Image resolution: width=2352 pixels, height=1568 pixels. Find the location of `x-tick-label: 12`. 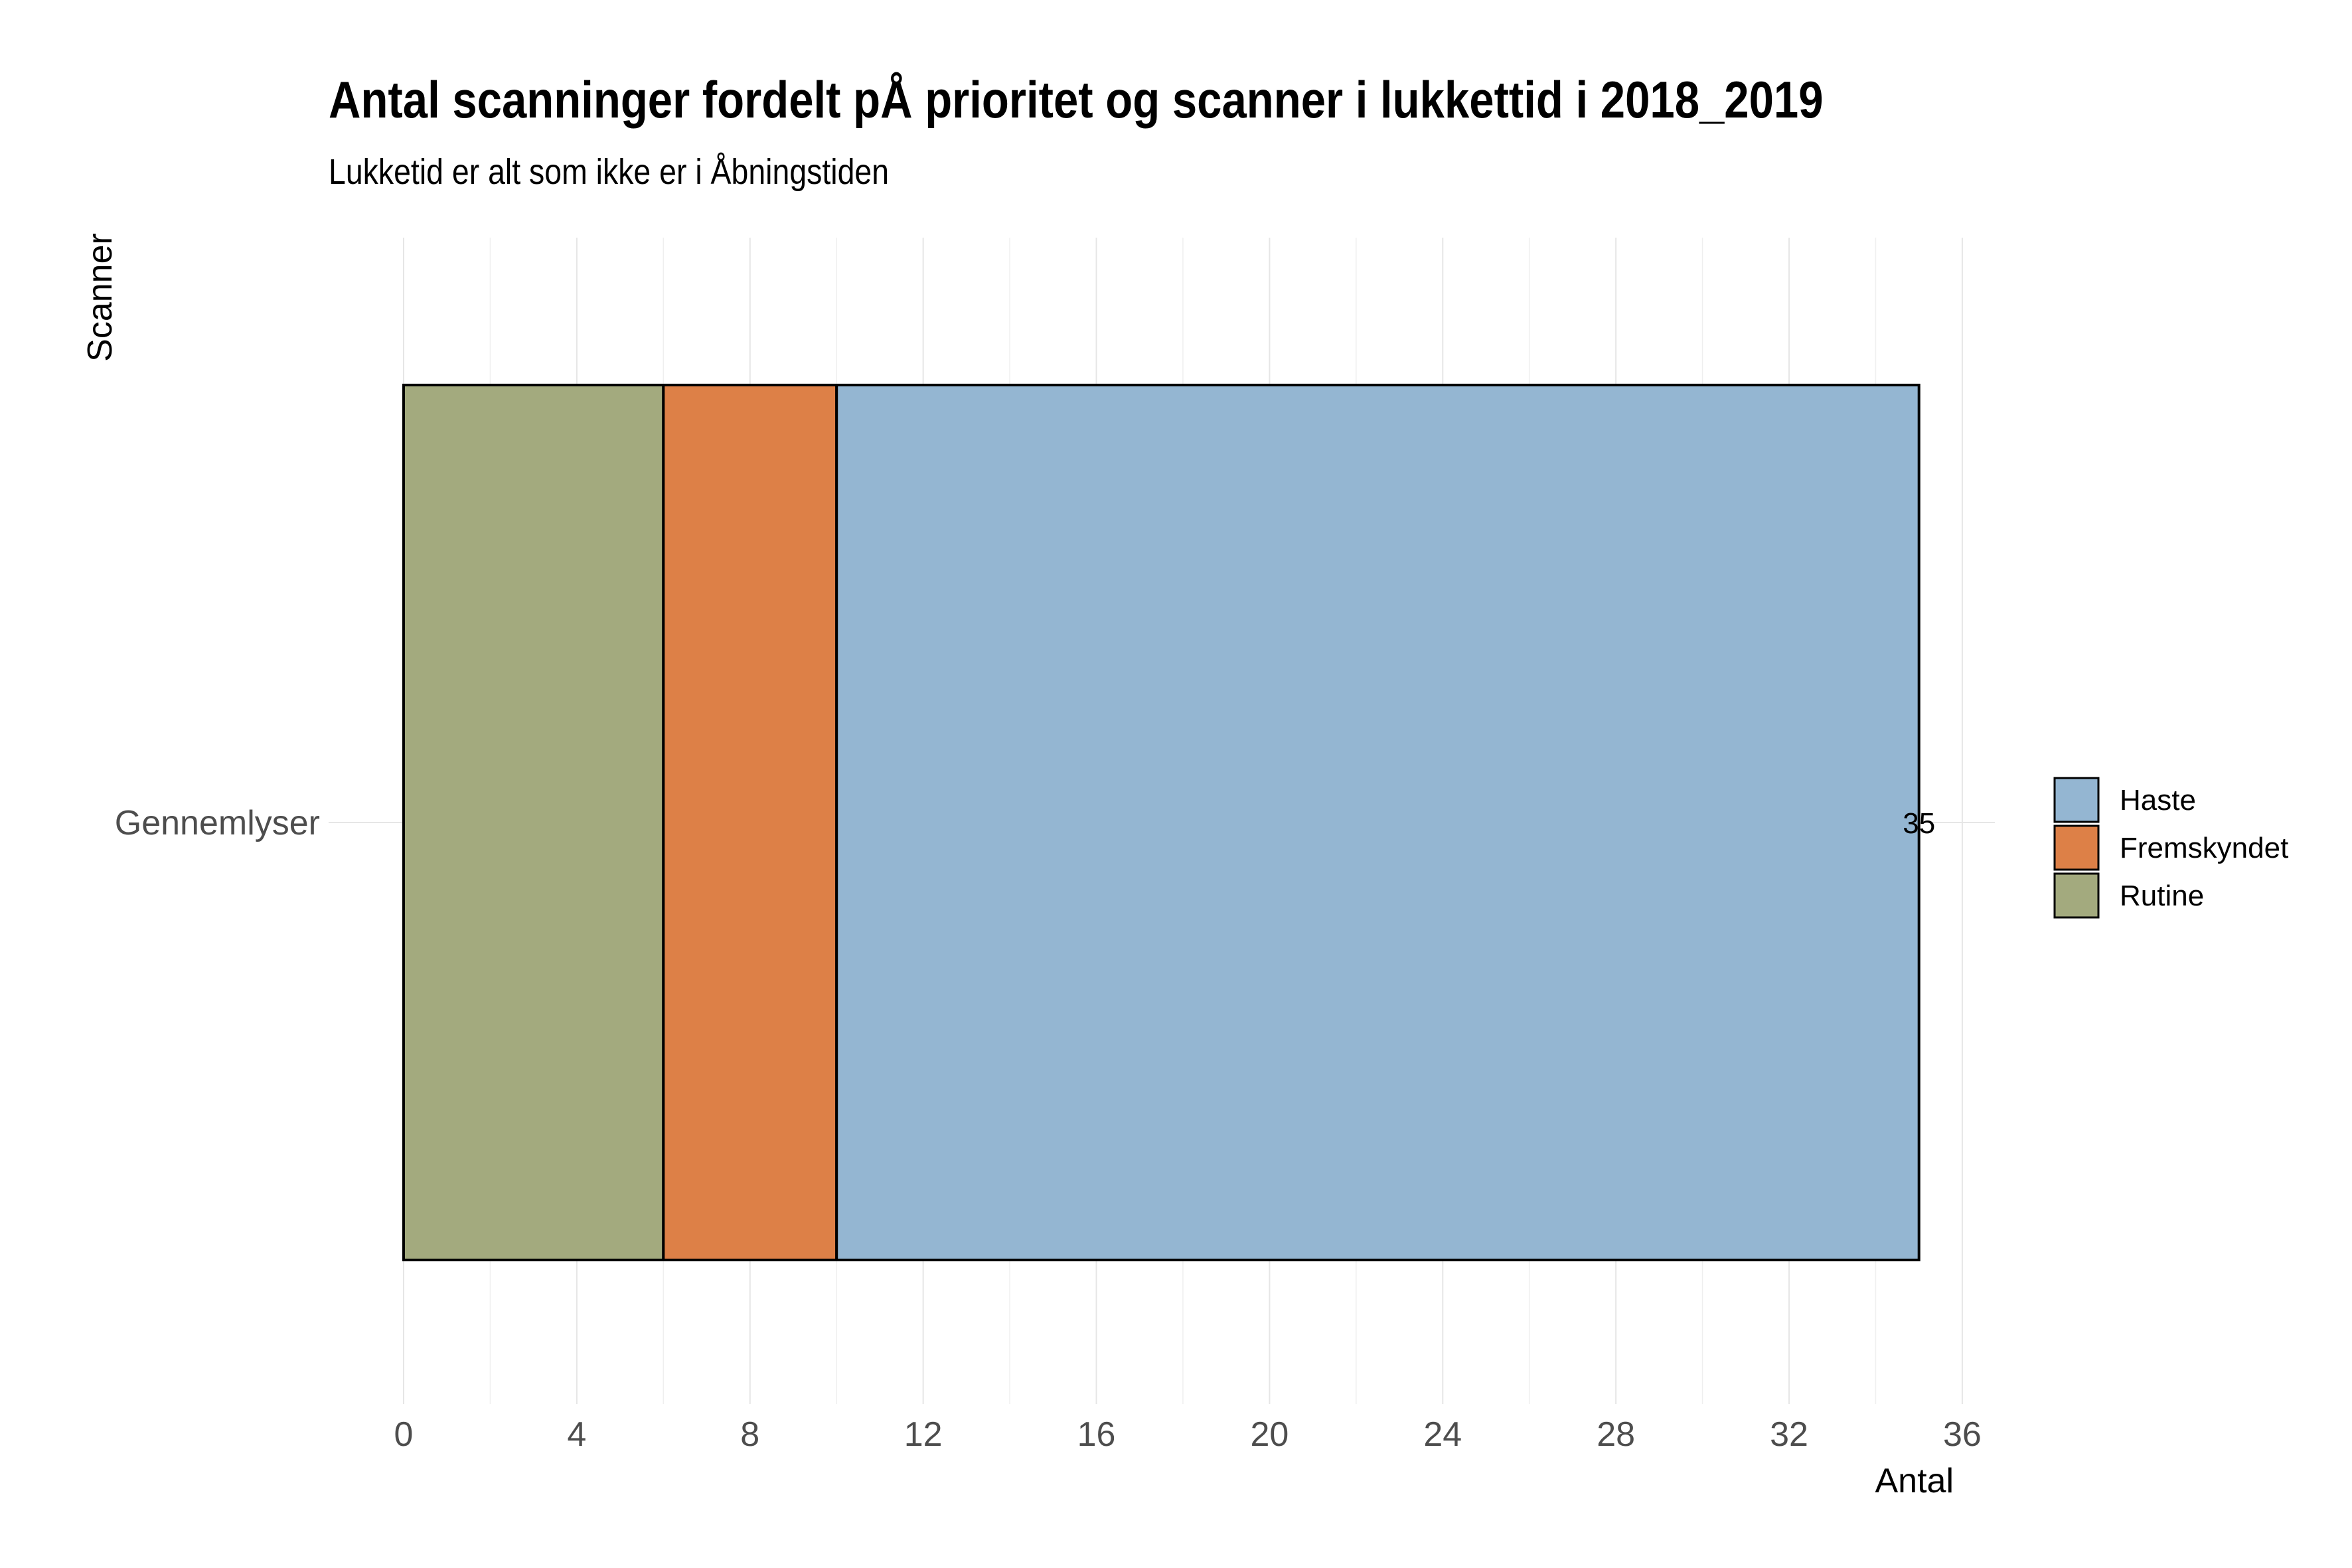

x-tick-label: 12 is located at coordinates (924, 1435).